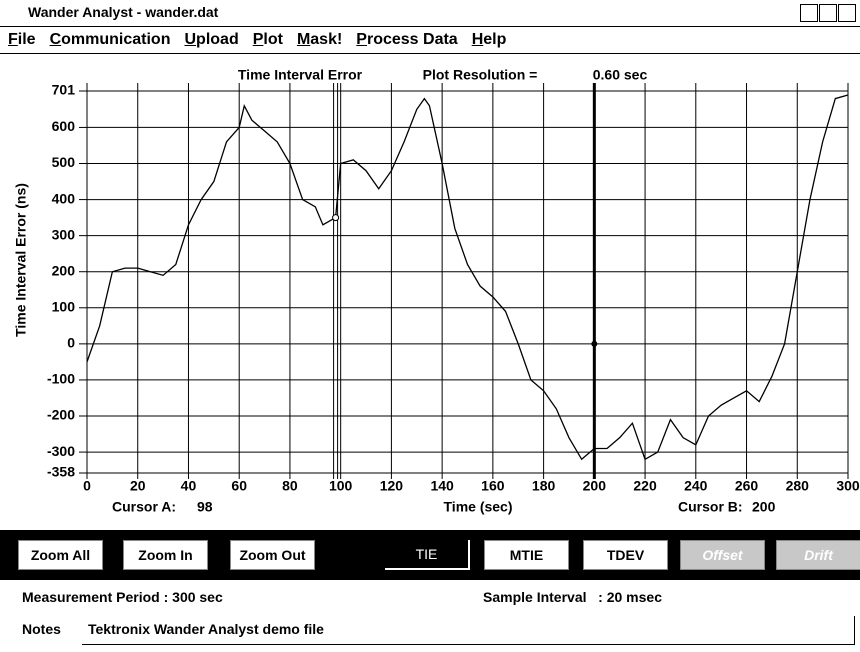  I want to click on toolbar-button: MTIE, so click(526, 555).